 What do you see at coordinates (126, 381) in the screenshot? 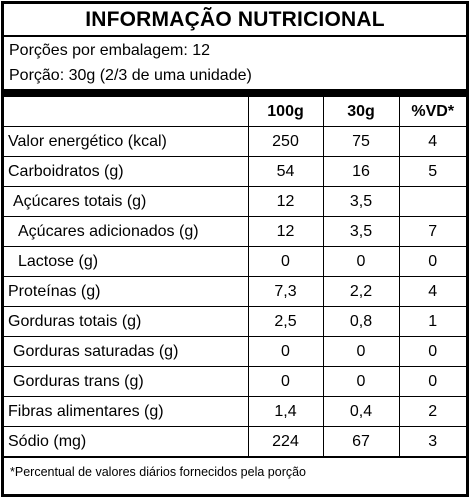
I see `nutrient-name: Gorduras trans (g)` at bounding box center [126, 381].